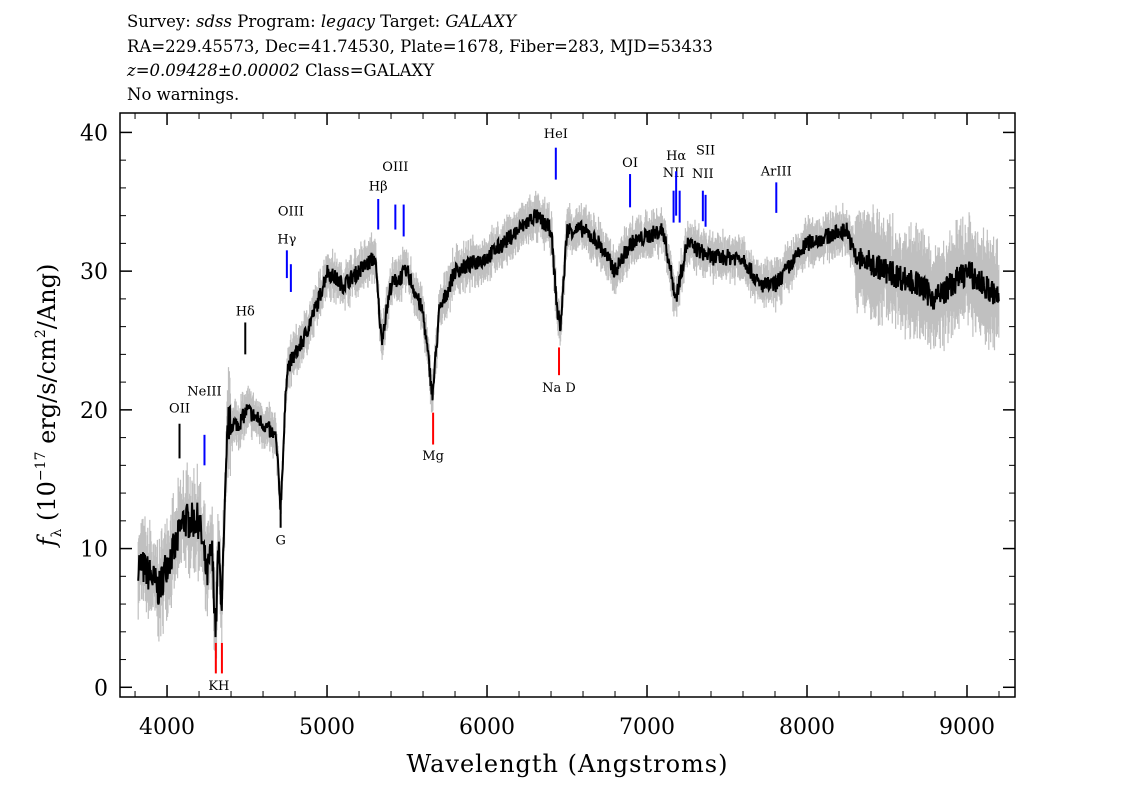 This screenshot has width=1134, height=810. Describe the element at coordinates (967, 727) in the screenshot. I see `x-tick-label: 9000` at that location.